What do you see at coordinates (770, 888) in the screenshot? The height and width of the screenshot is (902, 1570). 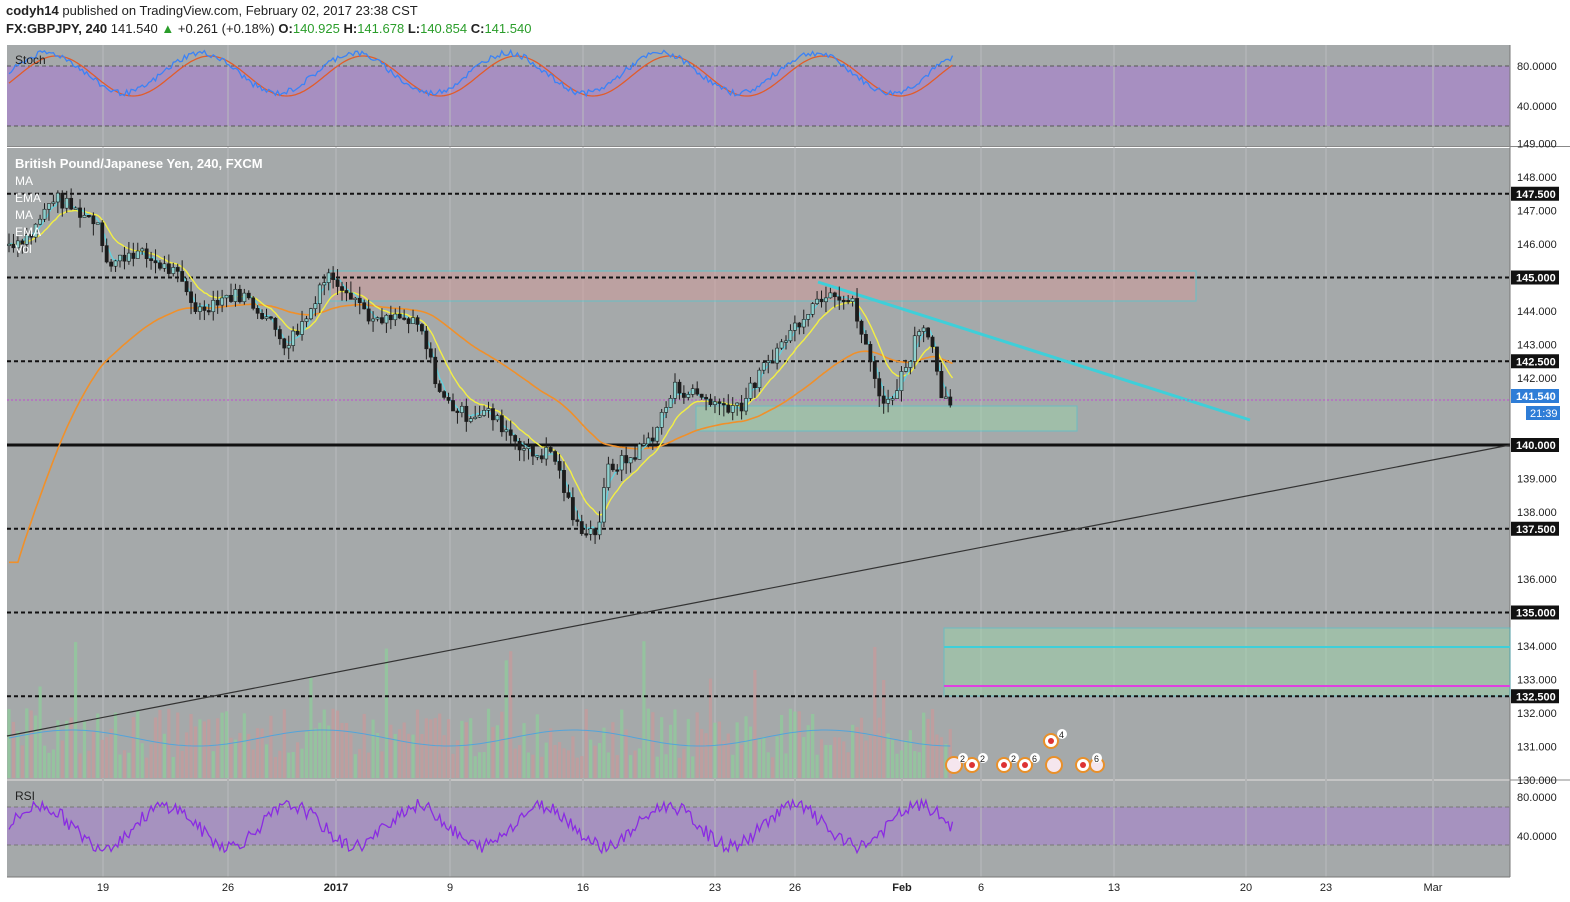 I see `time-axis-ticks: 19 26 2017 9 16 23 26 Feb 6 13 20 23 Mar` at bounding box center [770, 888].